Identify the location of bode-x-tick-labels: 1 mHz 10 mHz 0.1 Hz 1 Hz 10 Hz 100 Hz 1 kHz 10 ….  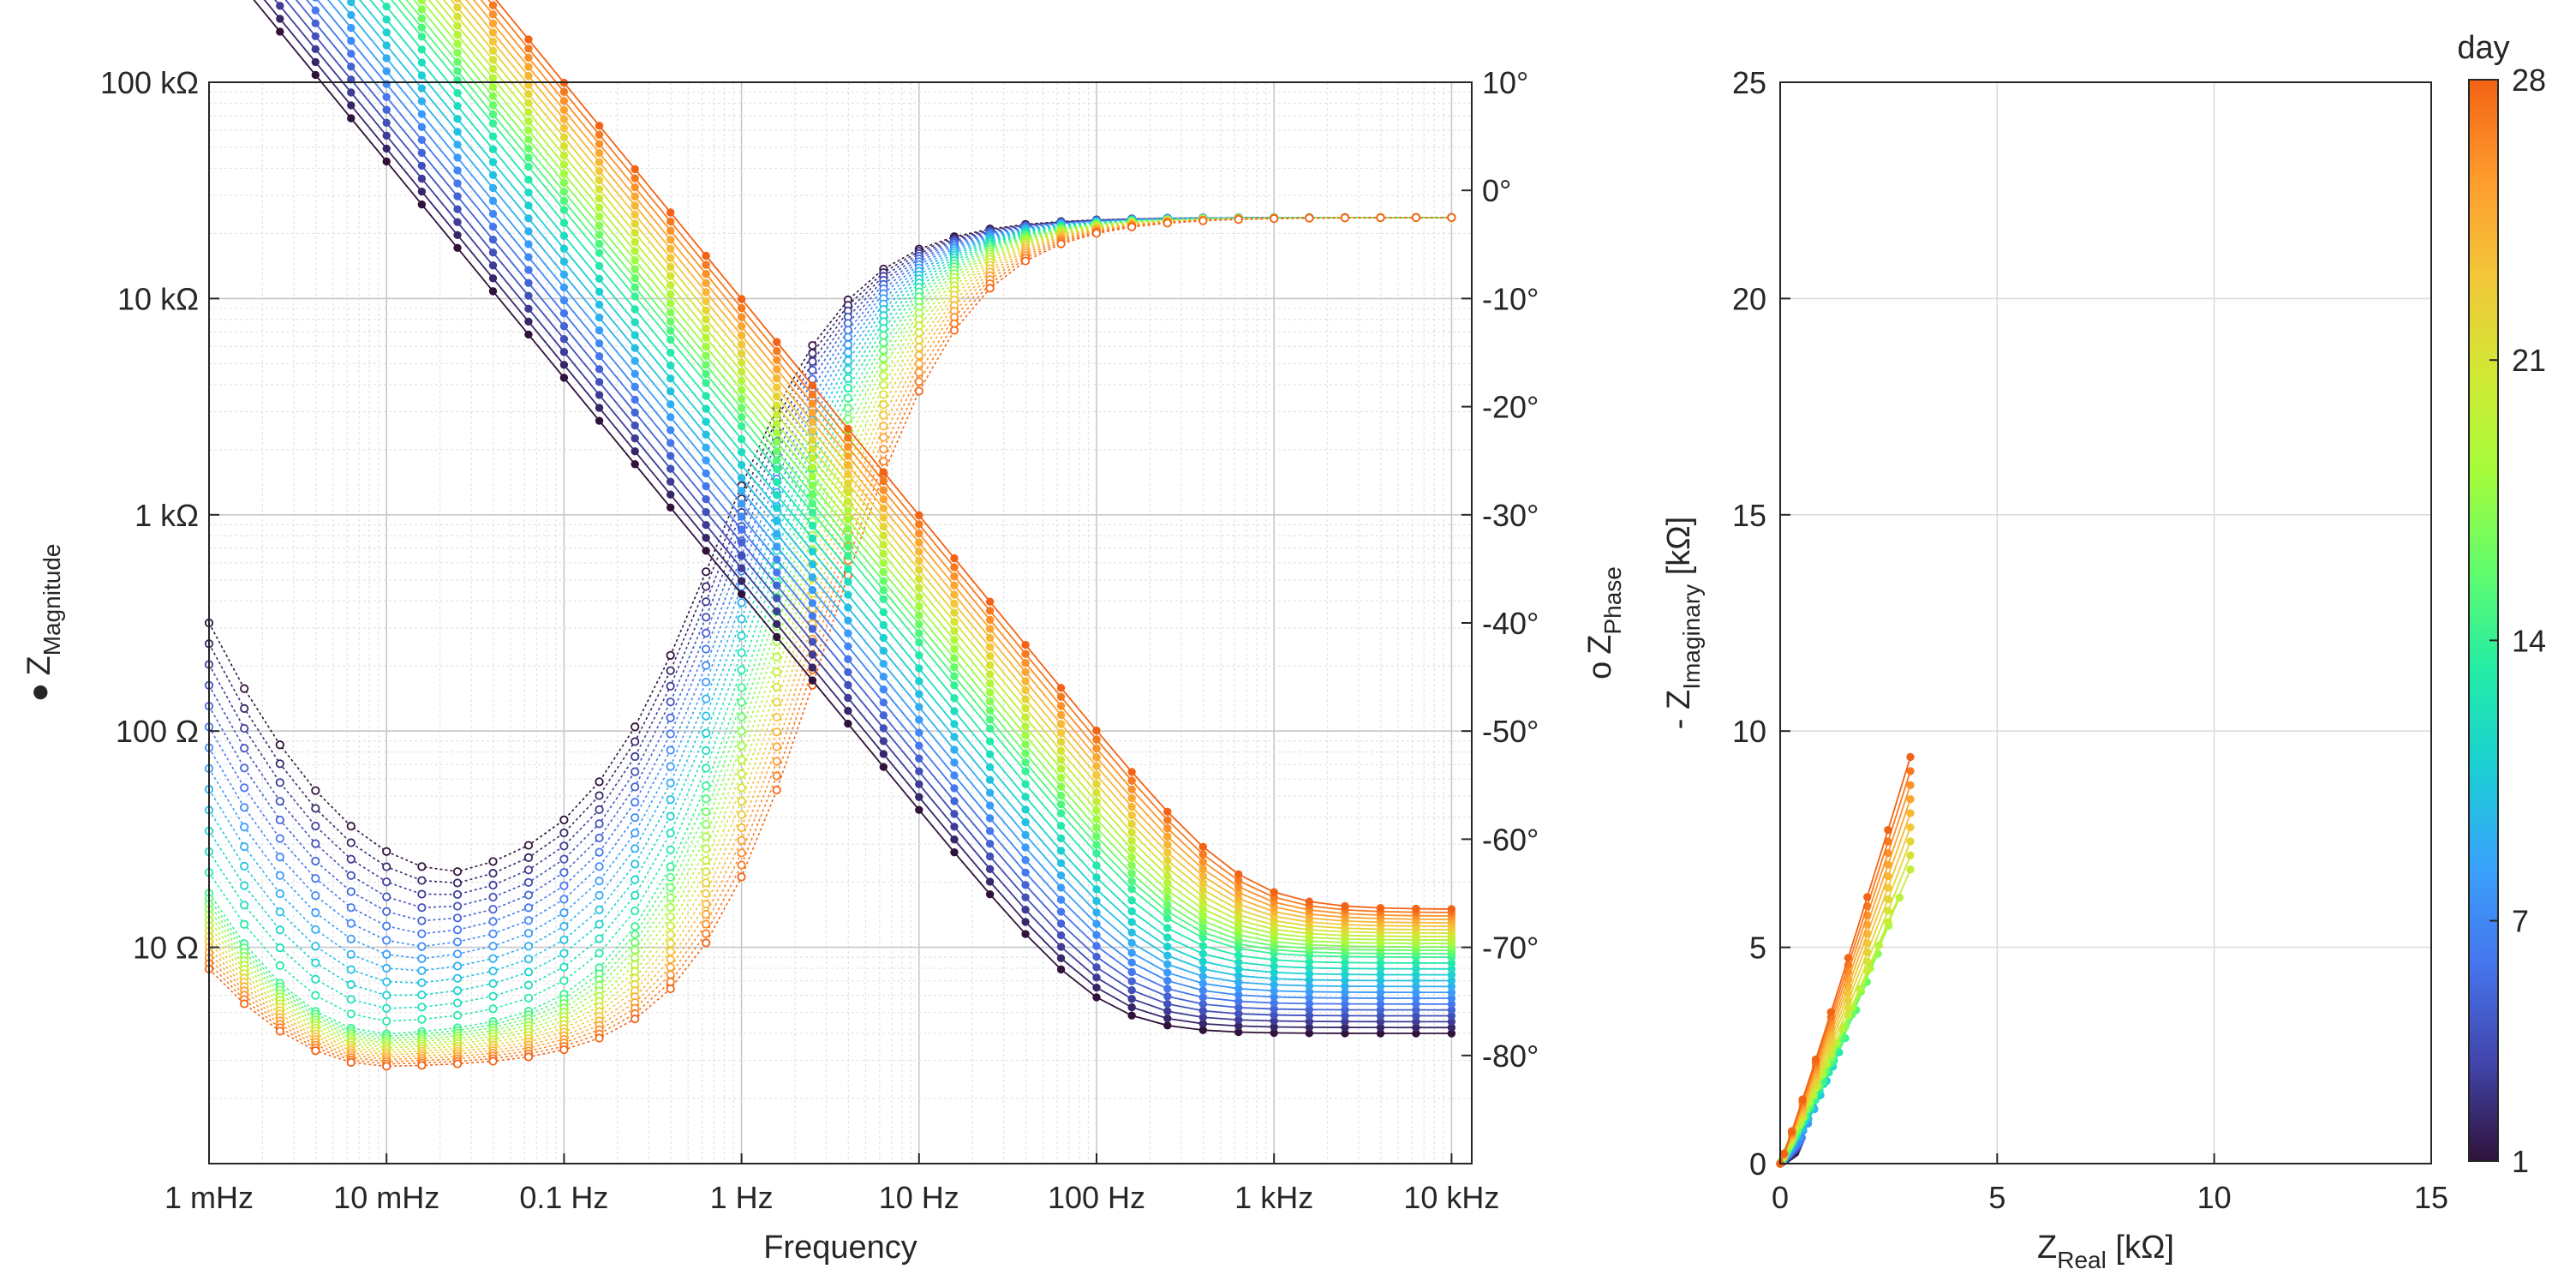
(832, 1184).